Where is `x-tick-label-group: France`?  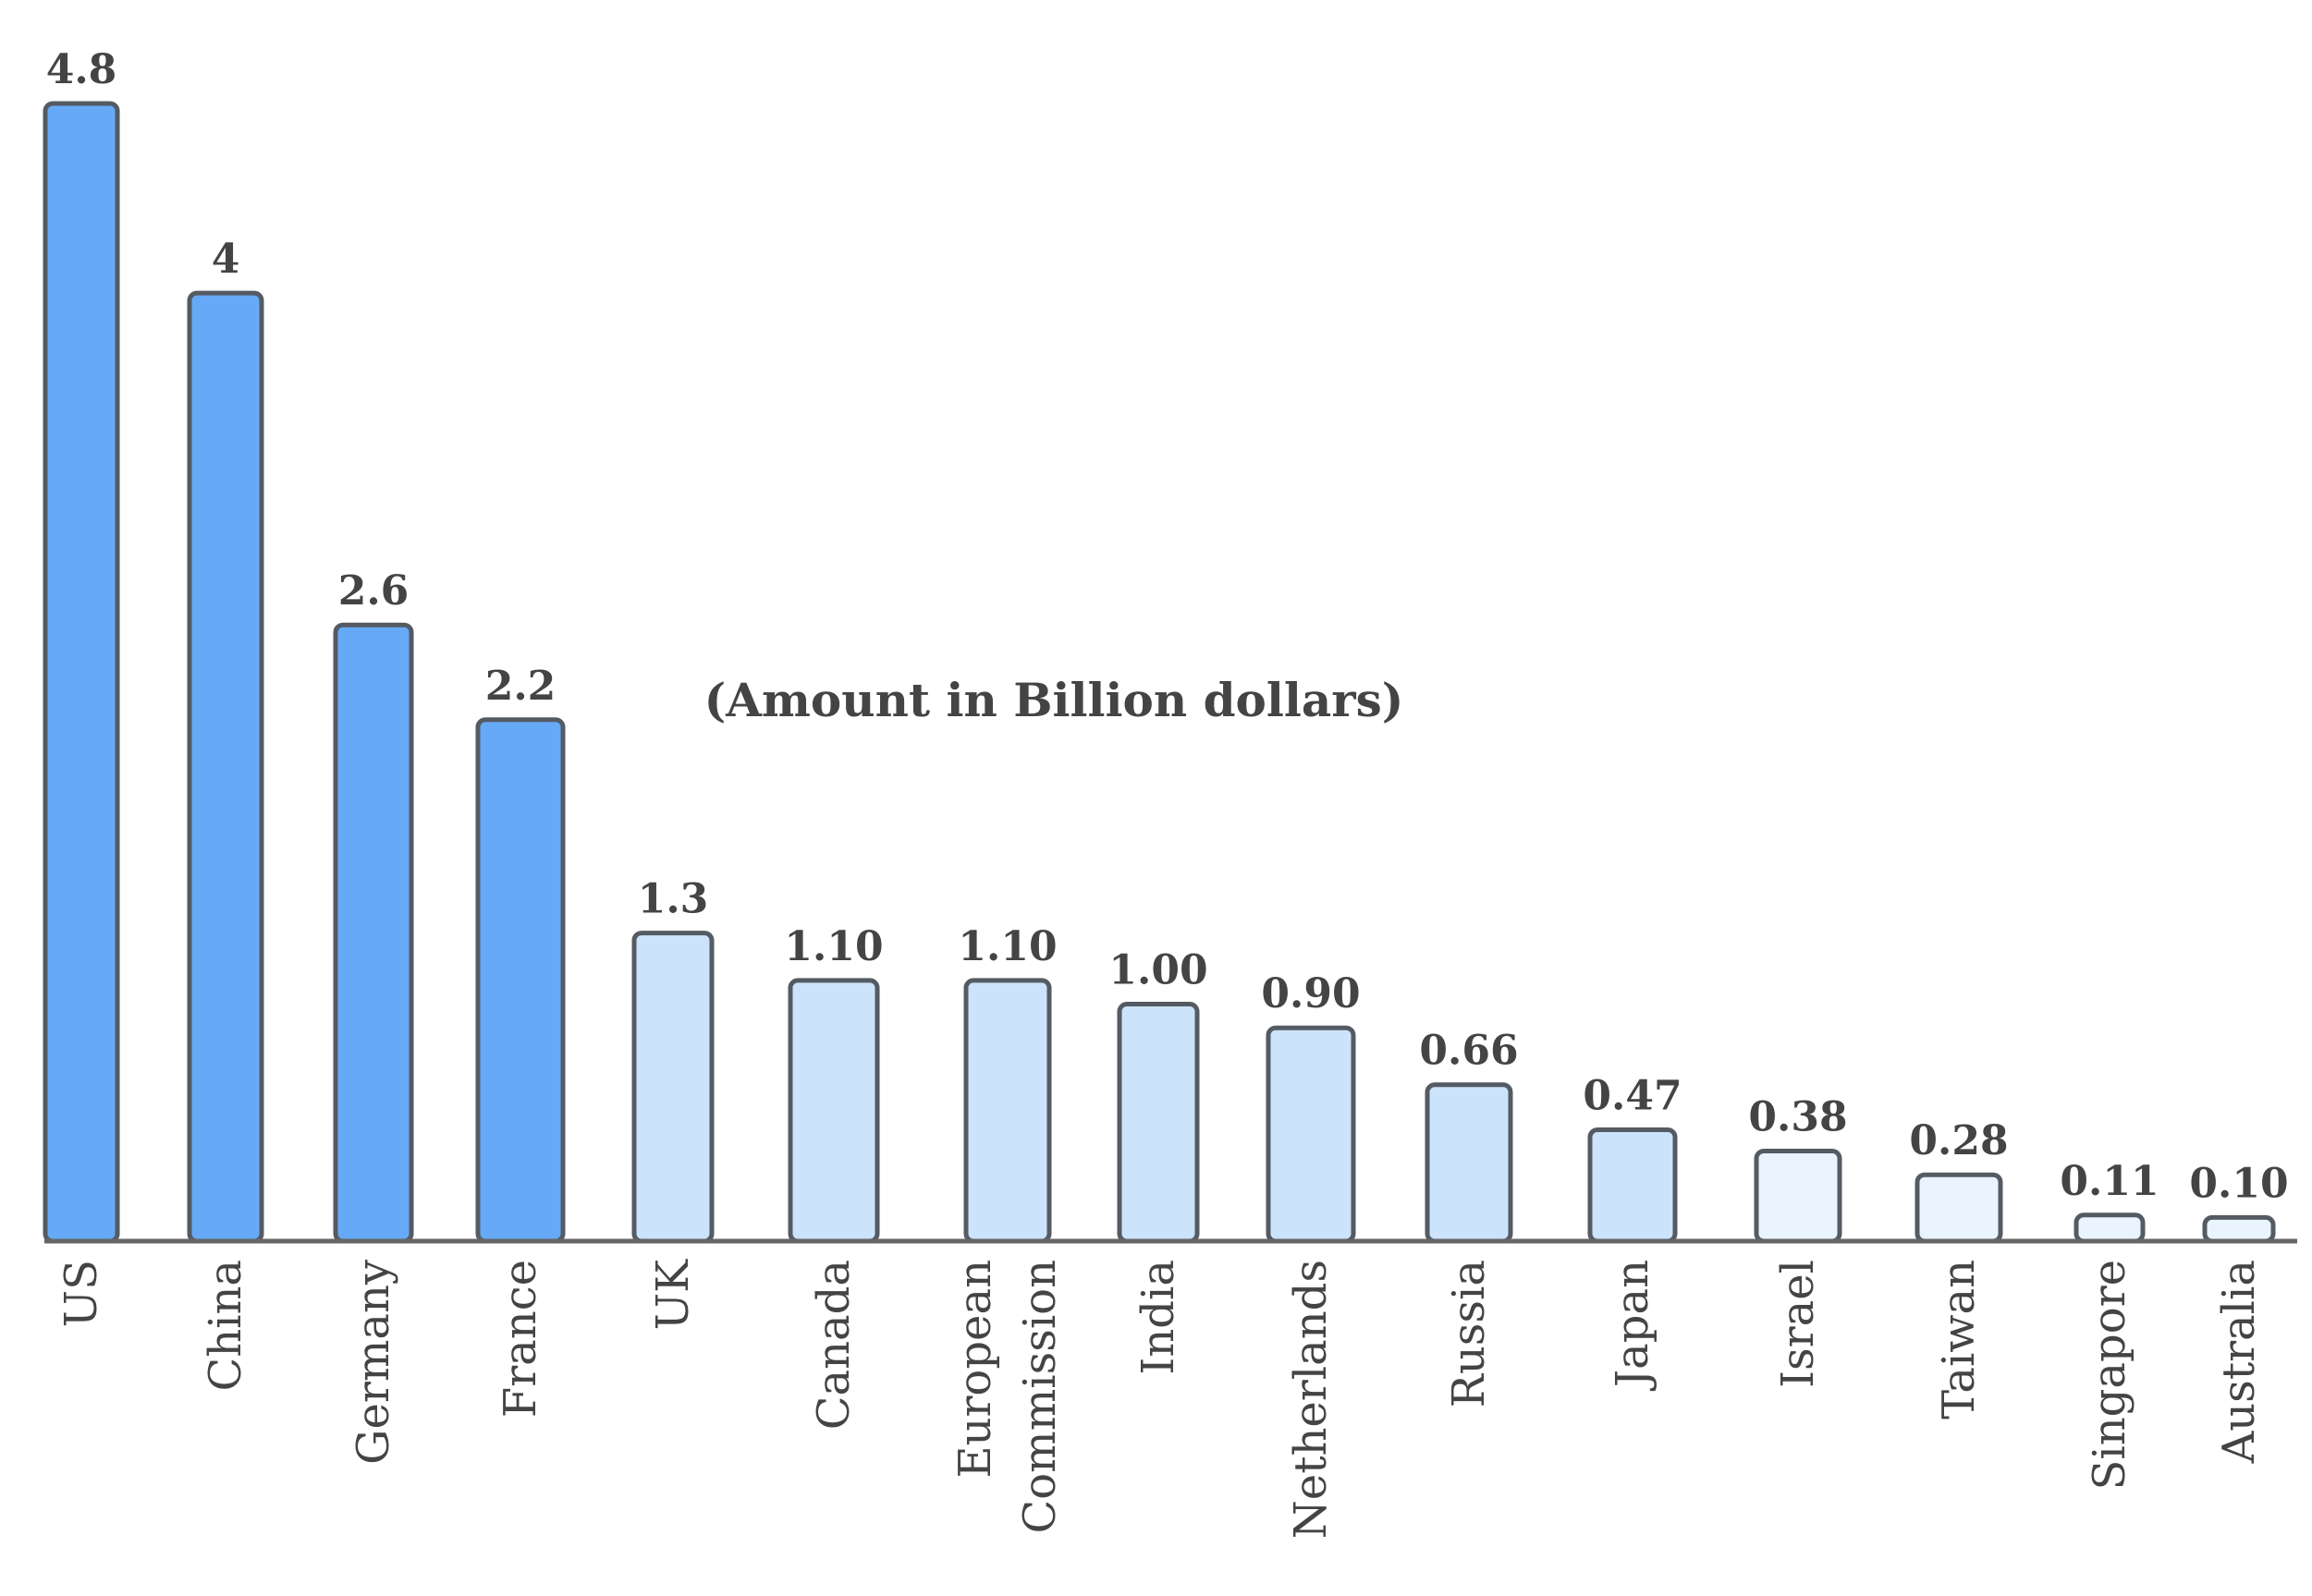 x-tick-label-group: France is located at coordinates (520, 1339).